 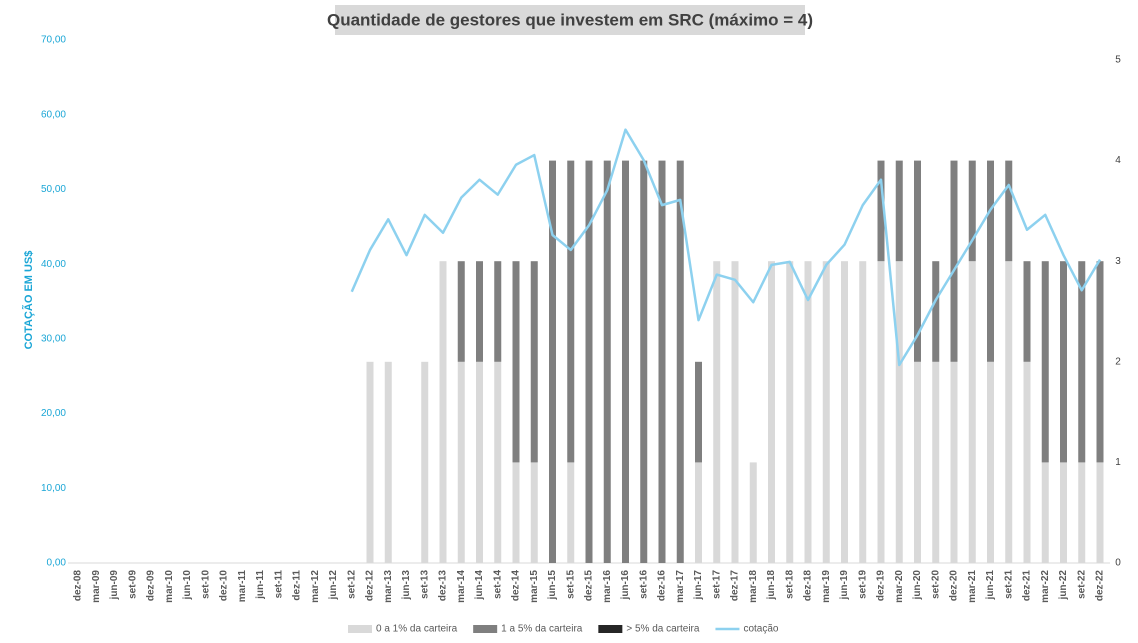 I want to click on x-tick-label: jun-13, so click(x=406, y=585).